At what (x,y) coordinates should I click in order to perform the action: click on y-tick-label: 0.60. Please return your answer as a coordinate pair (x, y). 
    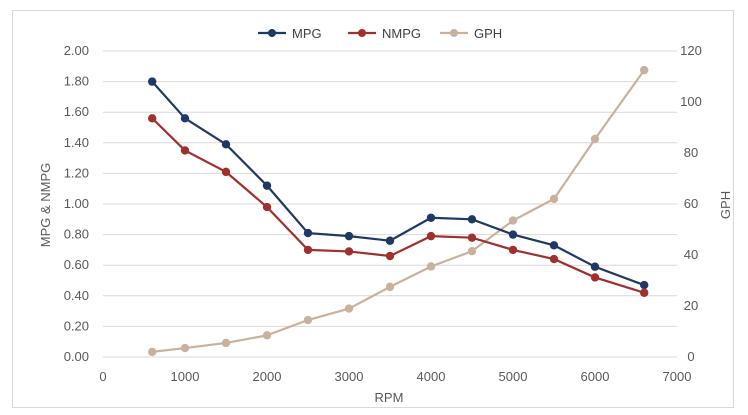
    Looking at the image, I should click on (76, 264).